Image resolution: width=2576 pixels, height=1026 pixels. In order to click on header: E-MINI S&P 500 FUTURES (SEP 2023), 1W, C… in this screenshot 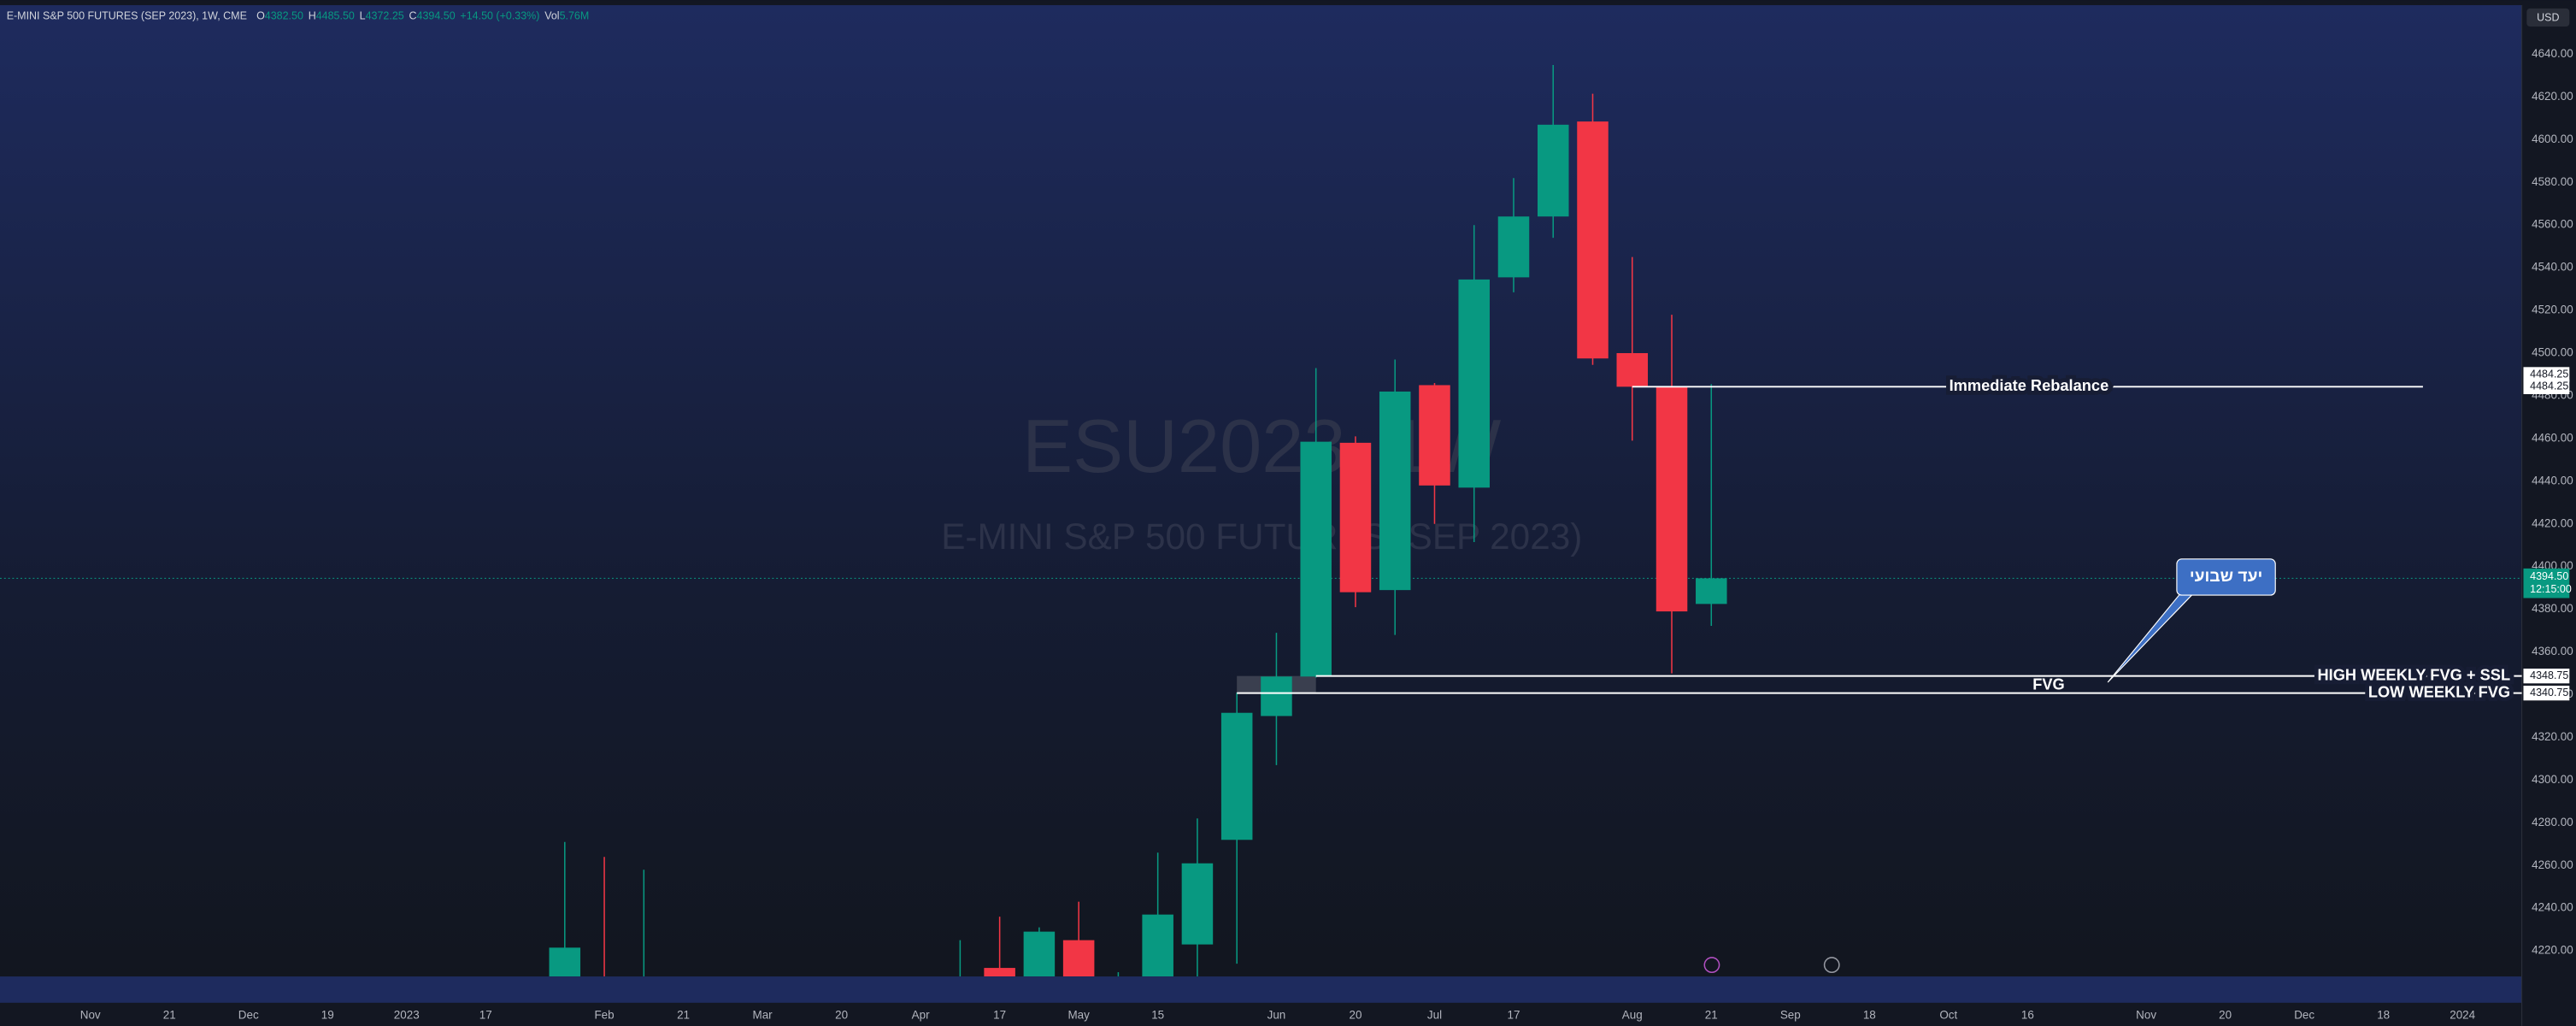, I will do `click(298, 16)`.